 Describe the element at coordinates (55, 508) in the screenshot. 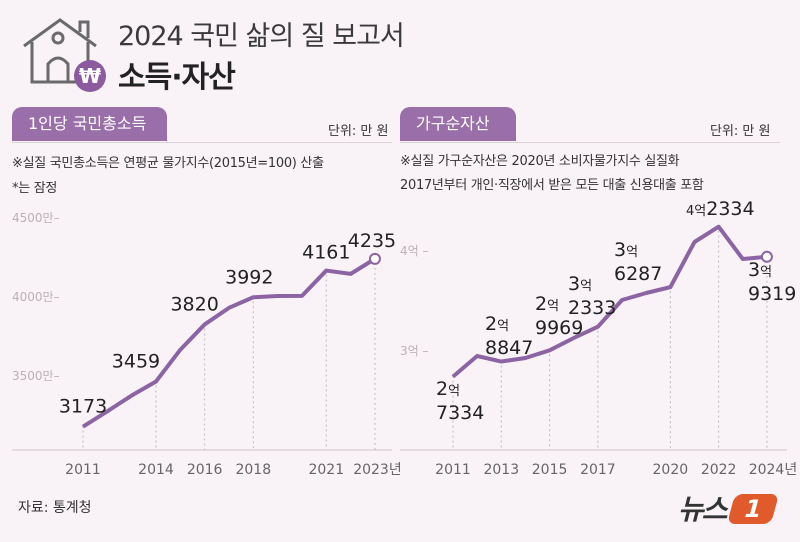

I see `source-label: 자료: 통계청` at that location.